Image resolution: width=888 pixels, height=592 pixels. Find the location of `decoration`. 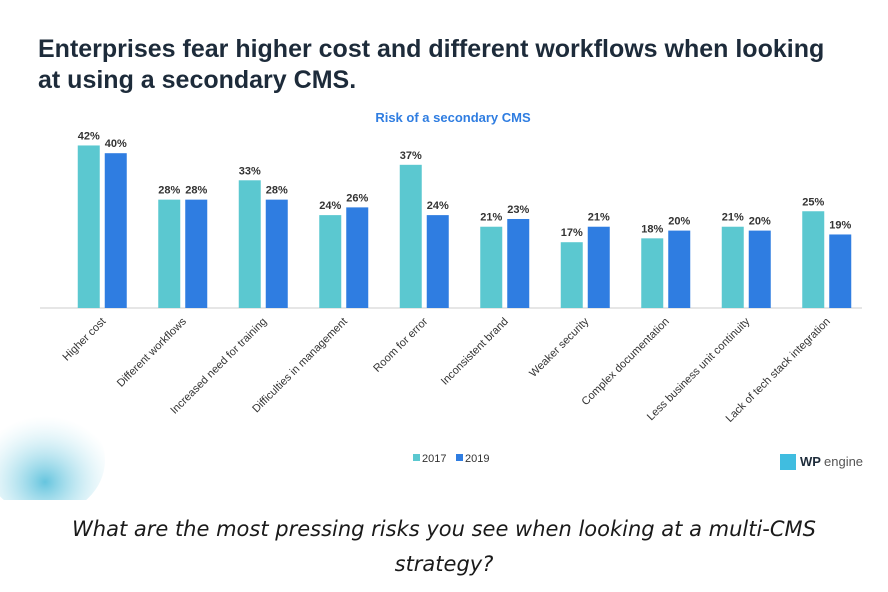

decoration is located at coordinates (52, 452).